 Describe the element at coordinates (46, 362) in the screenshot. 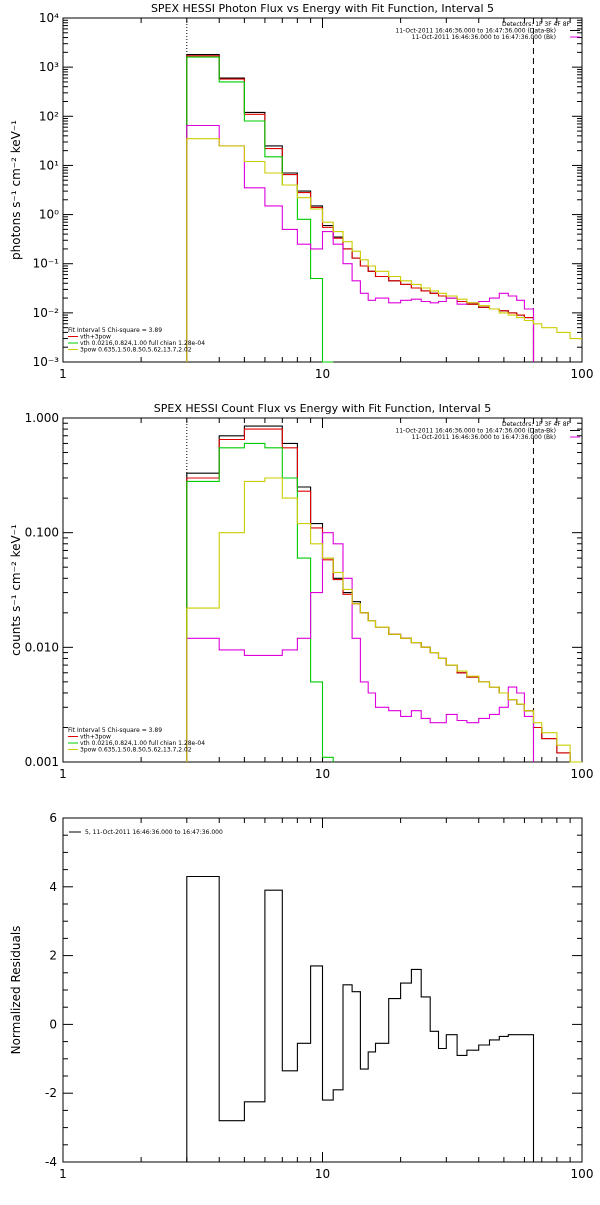

I see `y-tick-label: 10⁻³` at that location.